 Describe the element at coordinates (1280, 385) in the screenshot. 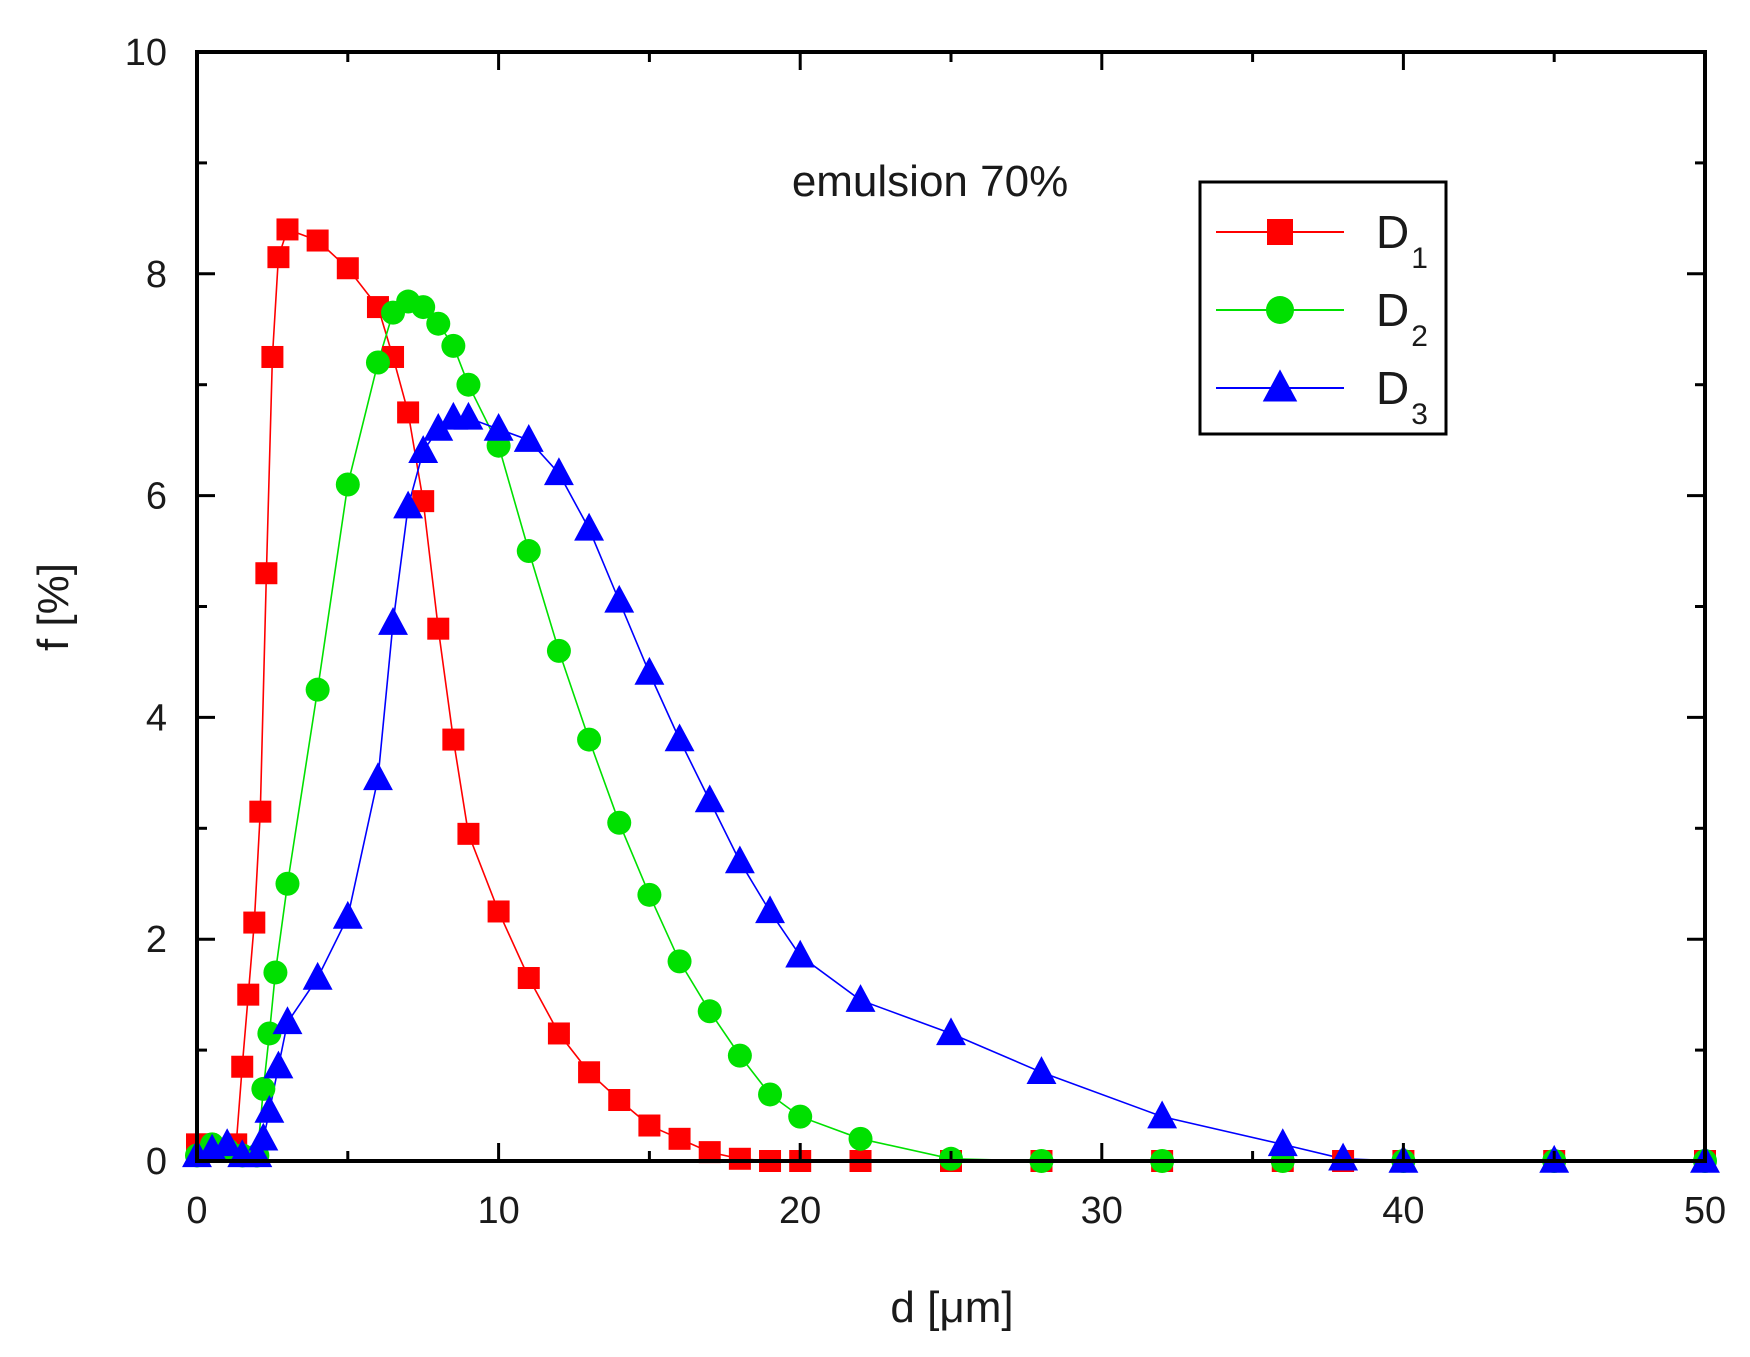

I see `legend-marker-triangle` at that location.